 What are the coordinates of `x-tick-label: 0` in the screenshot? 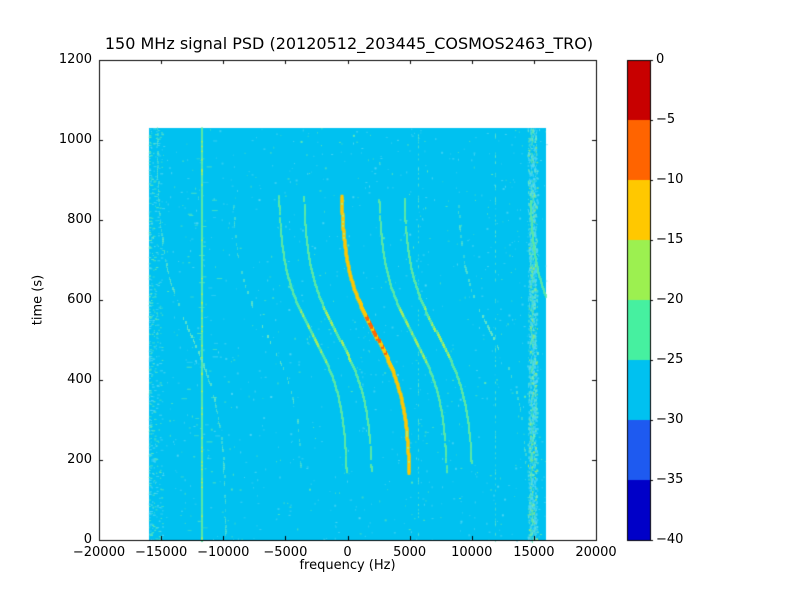 It's located at (347, 552).